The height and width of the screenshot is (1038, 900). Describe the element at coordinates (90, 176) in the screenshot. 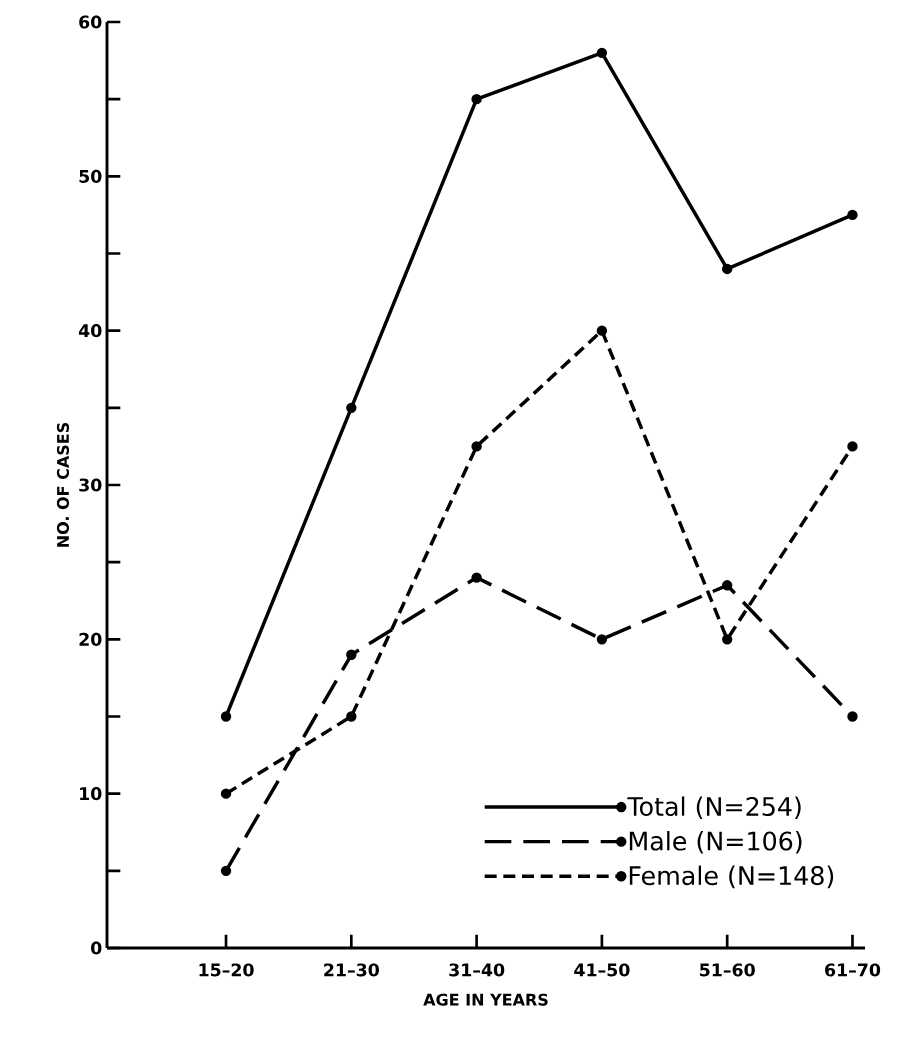

I see `y-tick-label: 50` at that location.